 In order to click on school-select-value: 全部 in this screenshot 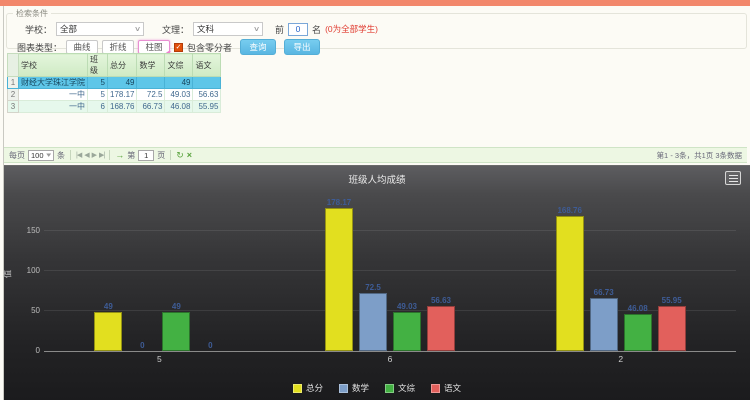, I will do `click(69, 29)`.